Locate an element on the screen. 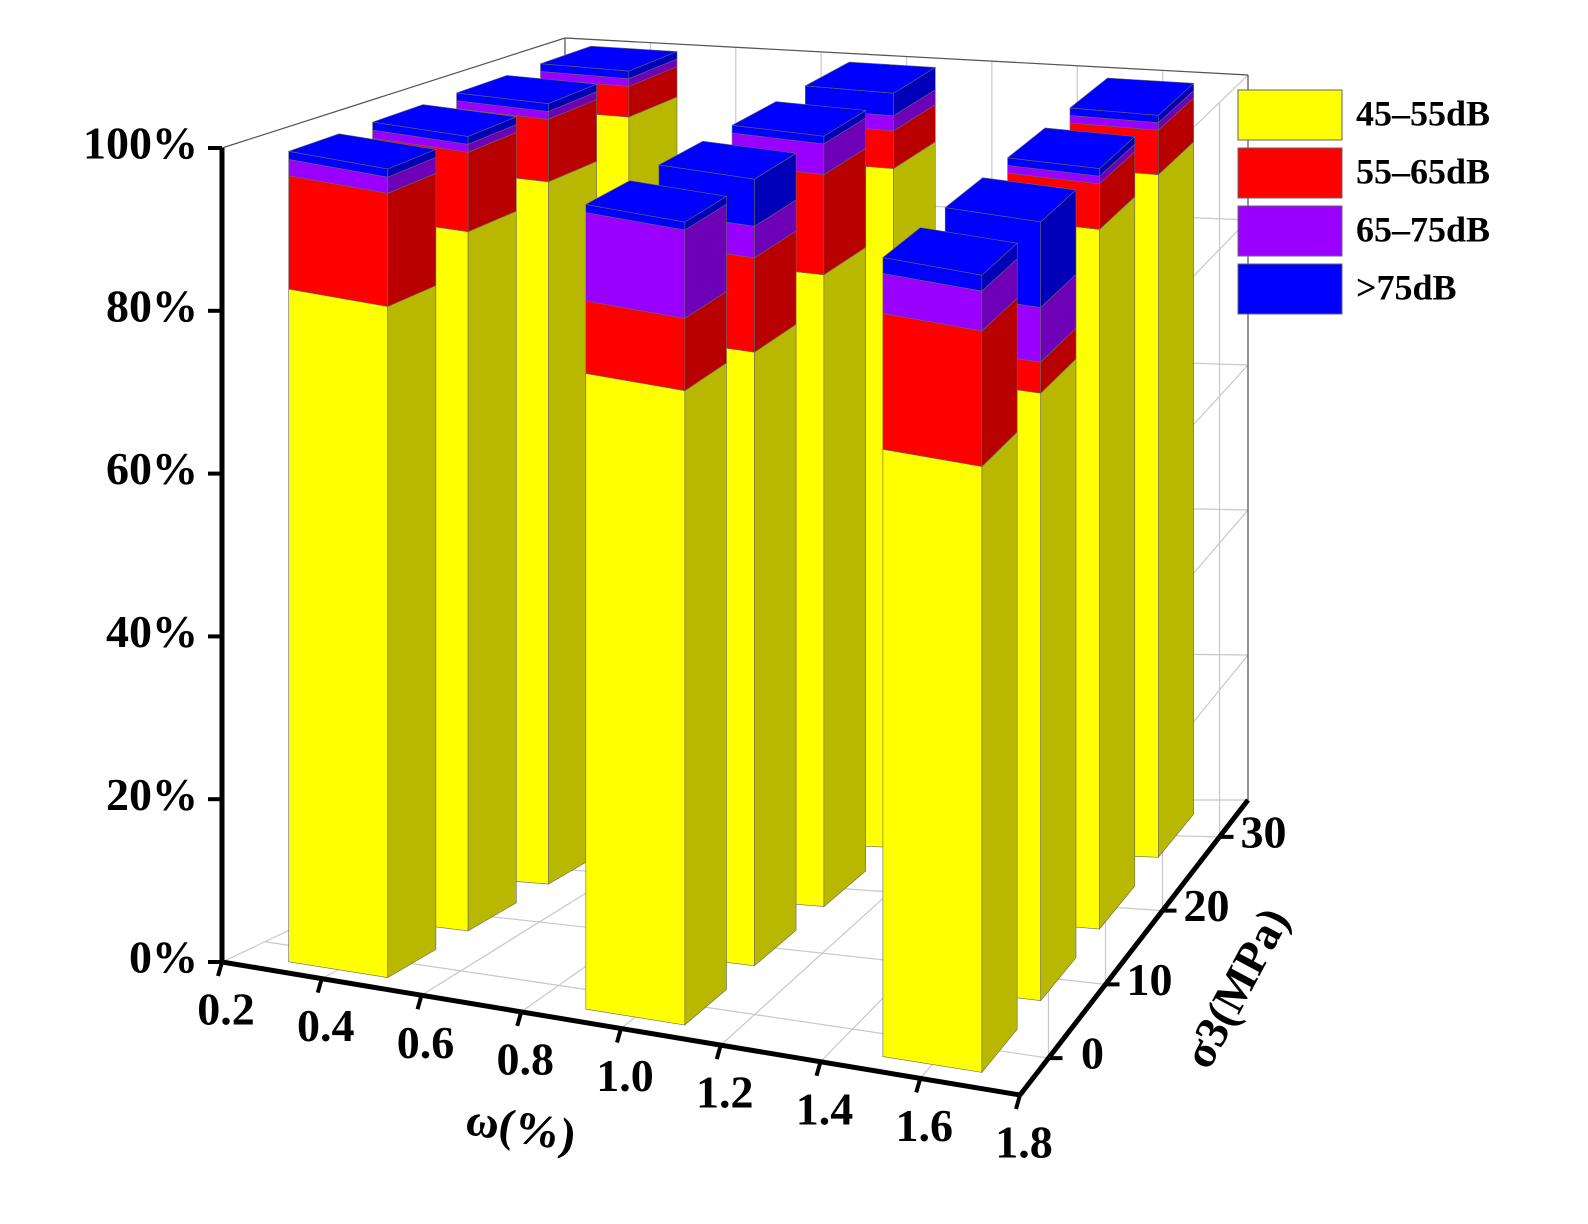 The image size is (1588, 1224). legend: 45–55dB 55–65dB 65–75dB >75dB is located at coordinates (1363, 202).